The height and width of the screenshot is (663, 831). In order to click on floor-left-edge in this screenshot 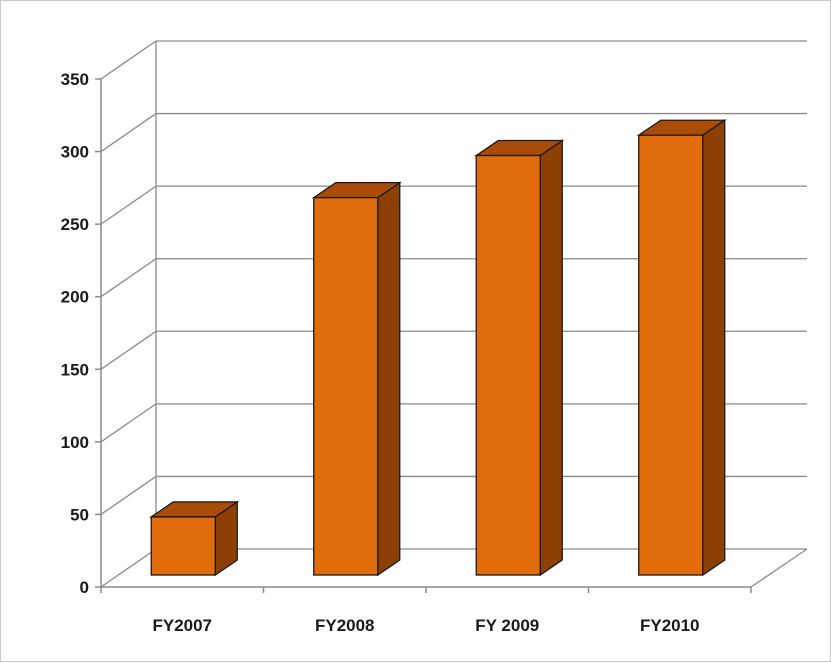, I will do `click(128, 568)`.